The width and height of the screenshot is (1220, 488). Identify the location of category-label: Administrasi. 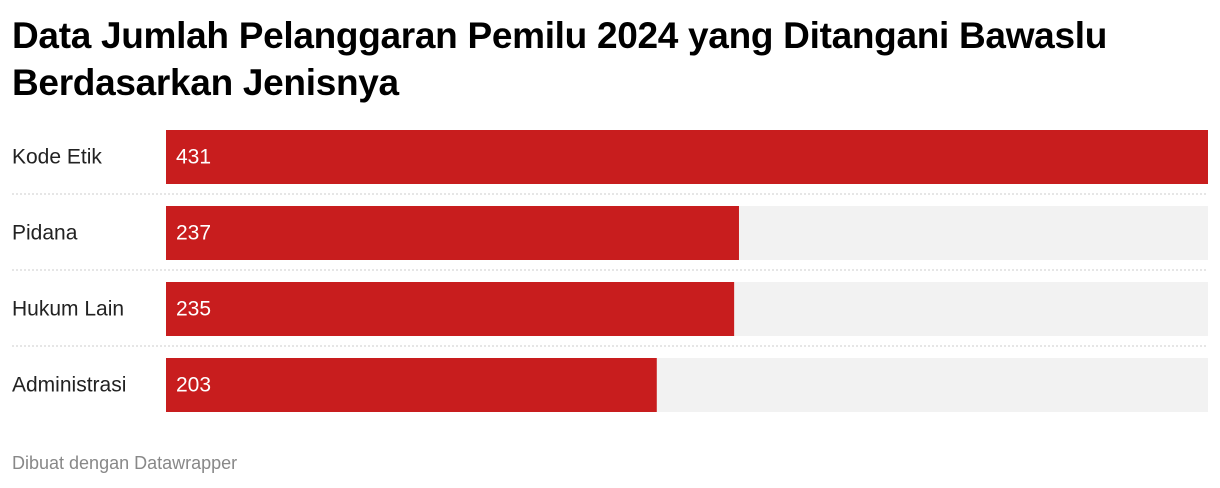
(69, 385).